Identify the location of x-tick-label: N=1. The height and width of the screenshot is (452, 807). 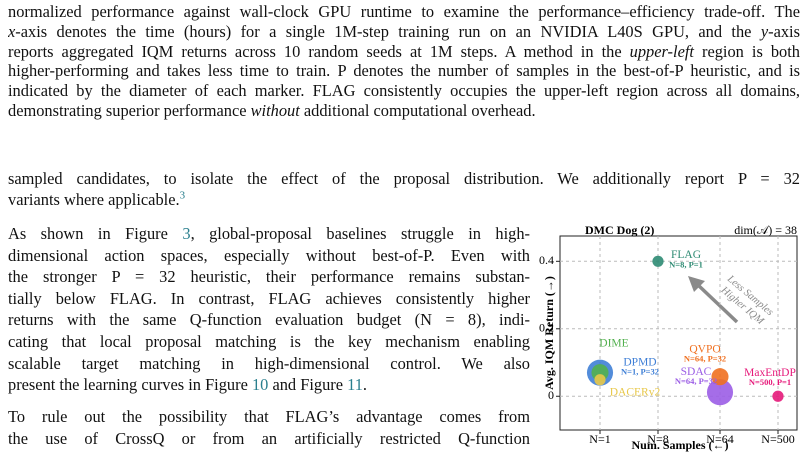
(599, 439).